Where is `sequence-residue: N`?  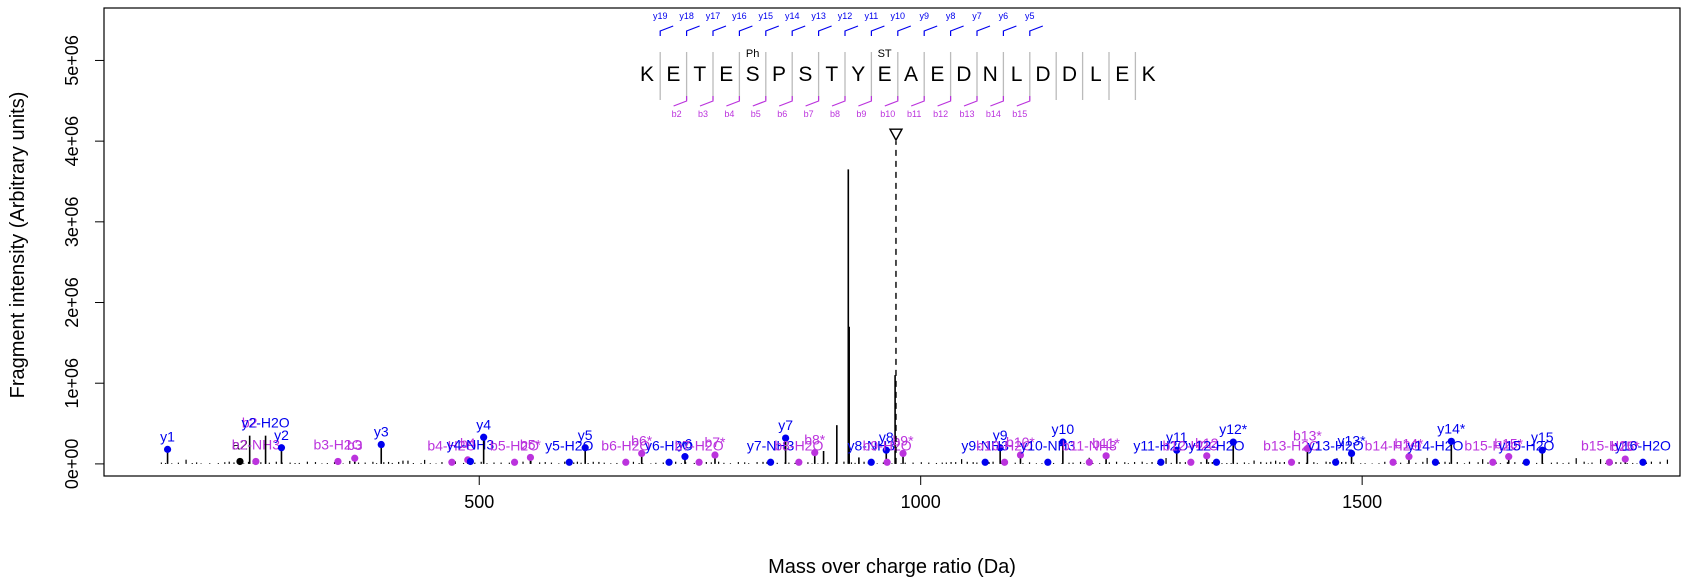
sequence-residue: N is located at coordinates (990, 74).